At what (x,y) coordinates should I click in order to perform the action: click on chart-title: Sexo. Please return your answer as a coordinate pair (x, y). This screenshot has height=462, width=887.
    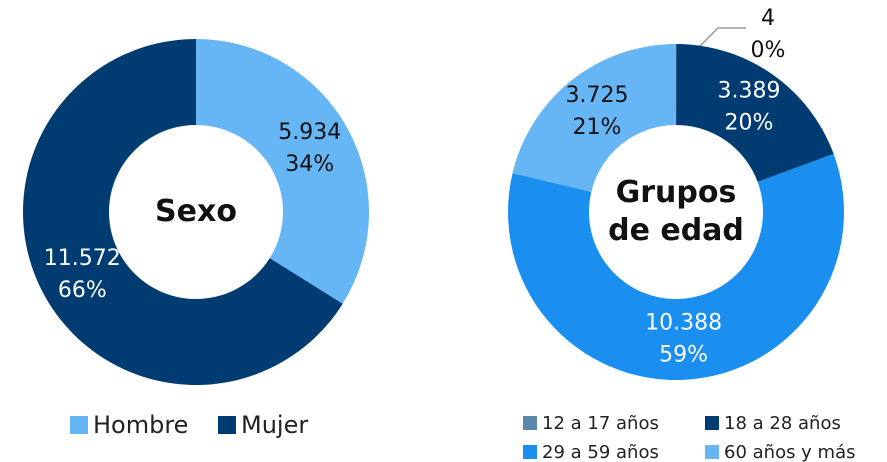
    Looking at the image, I should click on (196, 211).